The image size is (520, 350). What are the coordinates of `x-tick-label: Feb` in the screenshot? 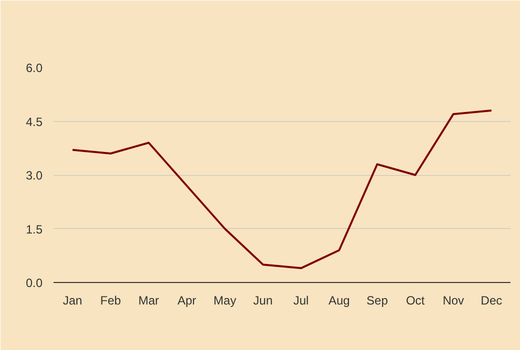 It's located at (111, 301).